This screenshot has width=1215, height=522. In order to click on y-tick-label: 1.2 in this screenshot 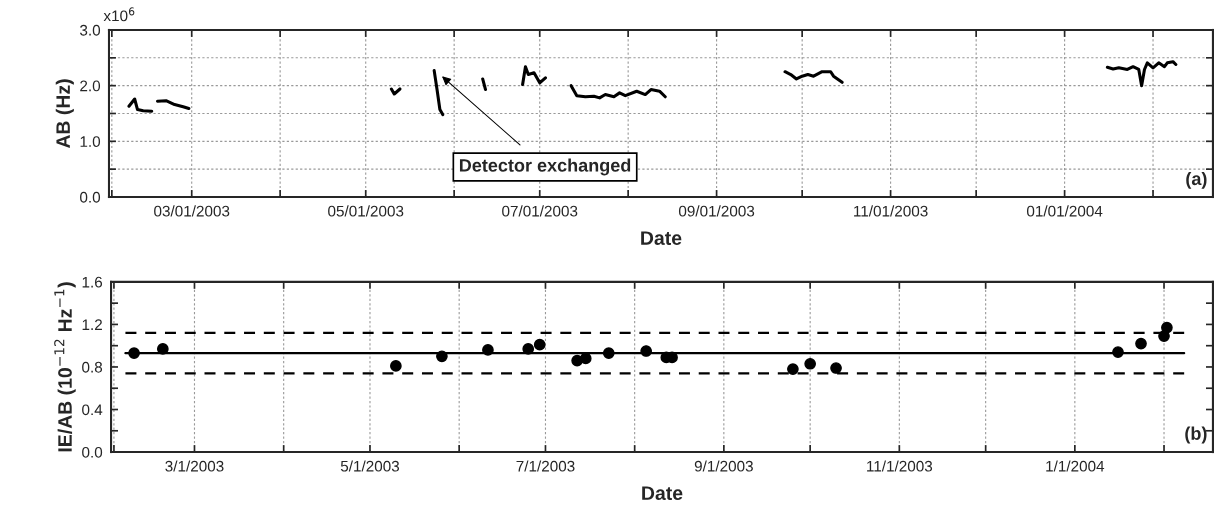, I will do `click(92, 324)`.